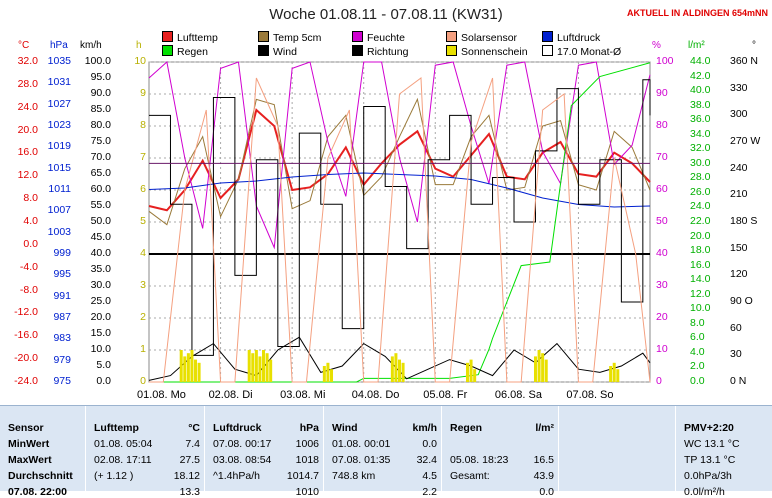  I want to click on tick-pressure_hpa-6: 1011, so click(59, 189).